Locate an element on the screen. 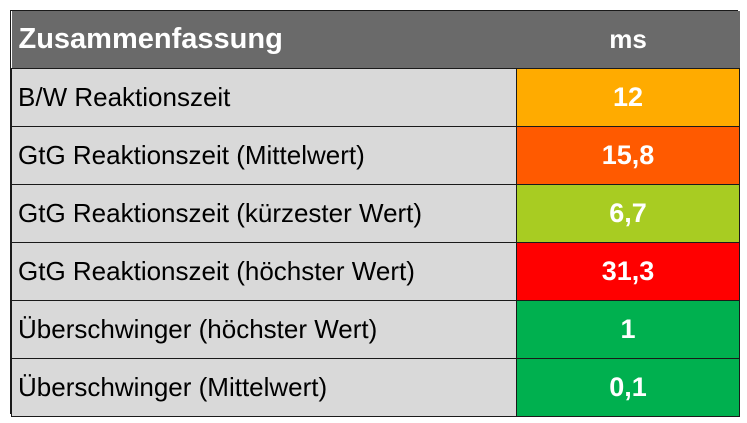 The image size is (747, 423). row-label: GtG Reaktionszeit (Mittelwert) is located at coordinates (264, 155).